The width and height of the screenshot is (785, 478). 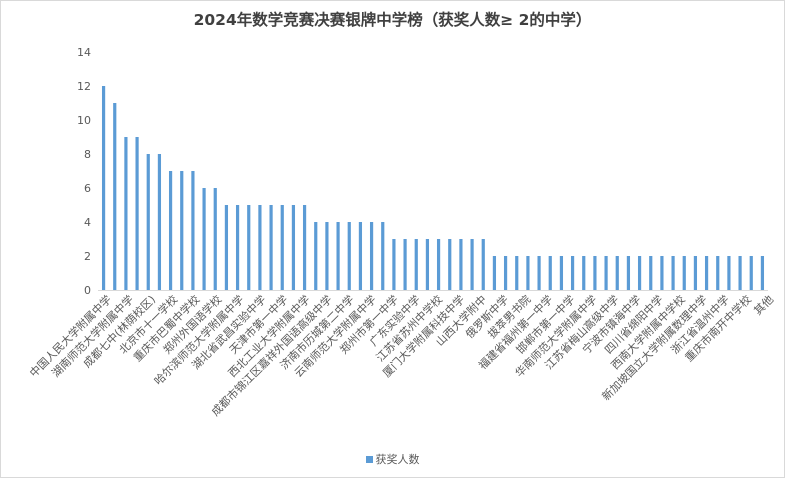 I want to click on y-tick-label: 0, so click(x=87, y=290).